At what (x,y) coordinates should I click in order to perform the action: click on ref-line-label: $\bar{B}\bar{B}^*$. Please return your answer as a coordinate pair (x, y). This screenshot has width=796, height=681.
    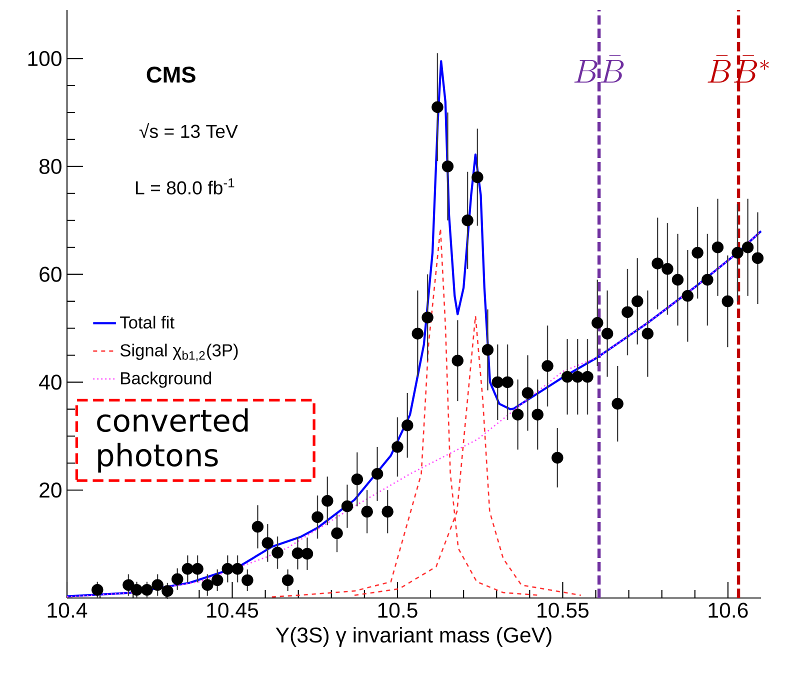
    Looking at the image, I should click on (738, 69).